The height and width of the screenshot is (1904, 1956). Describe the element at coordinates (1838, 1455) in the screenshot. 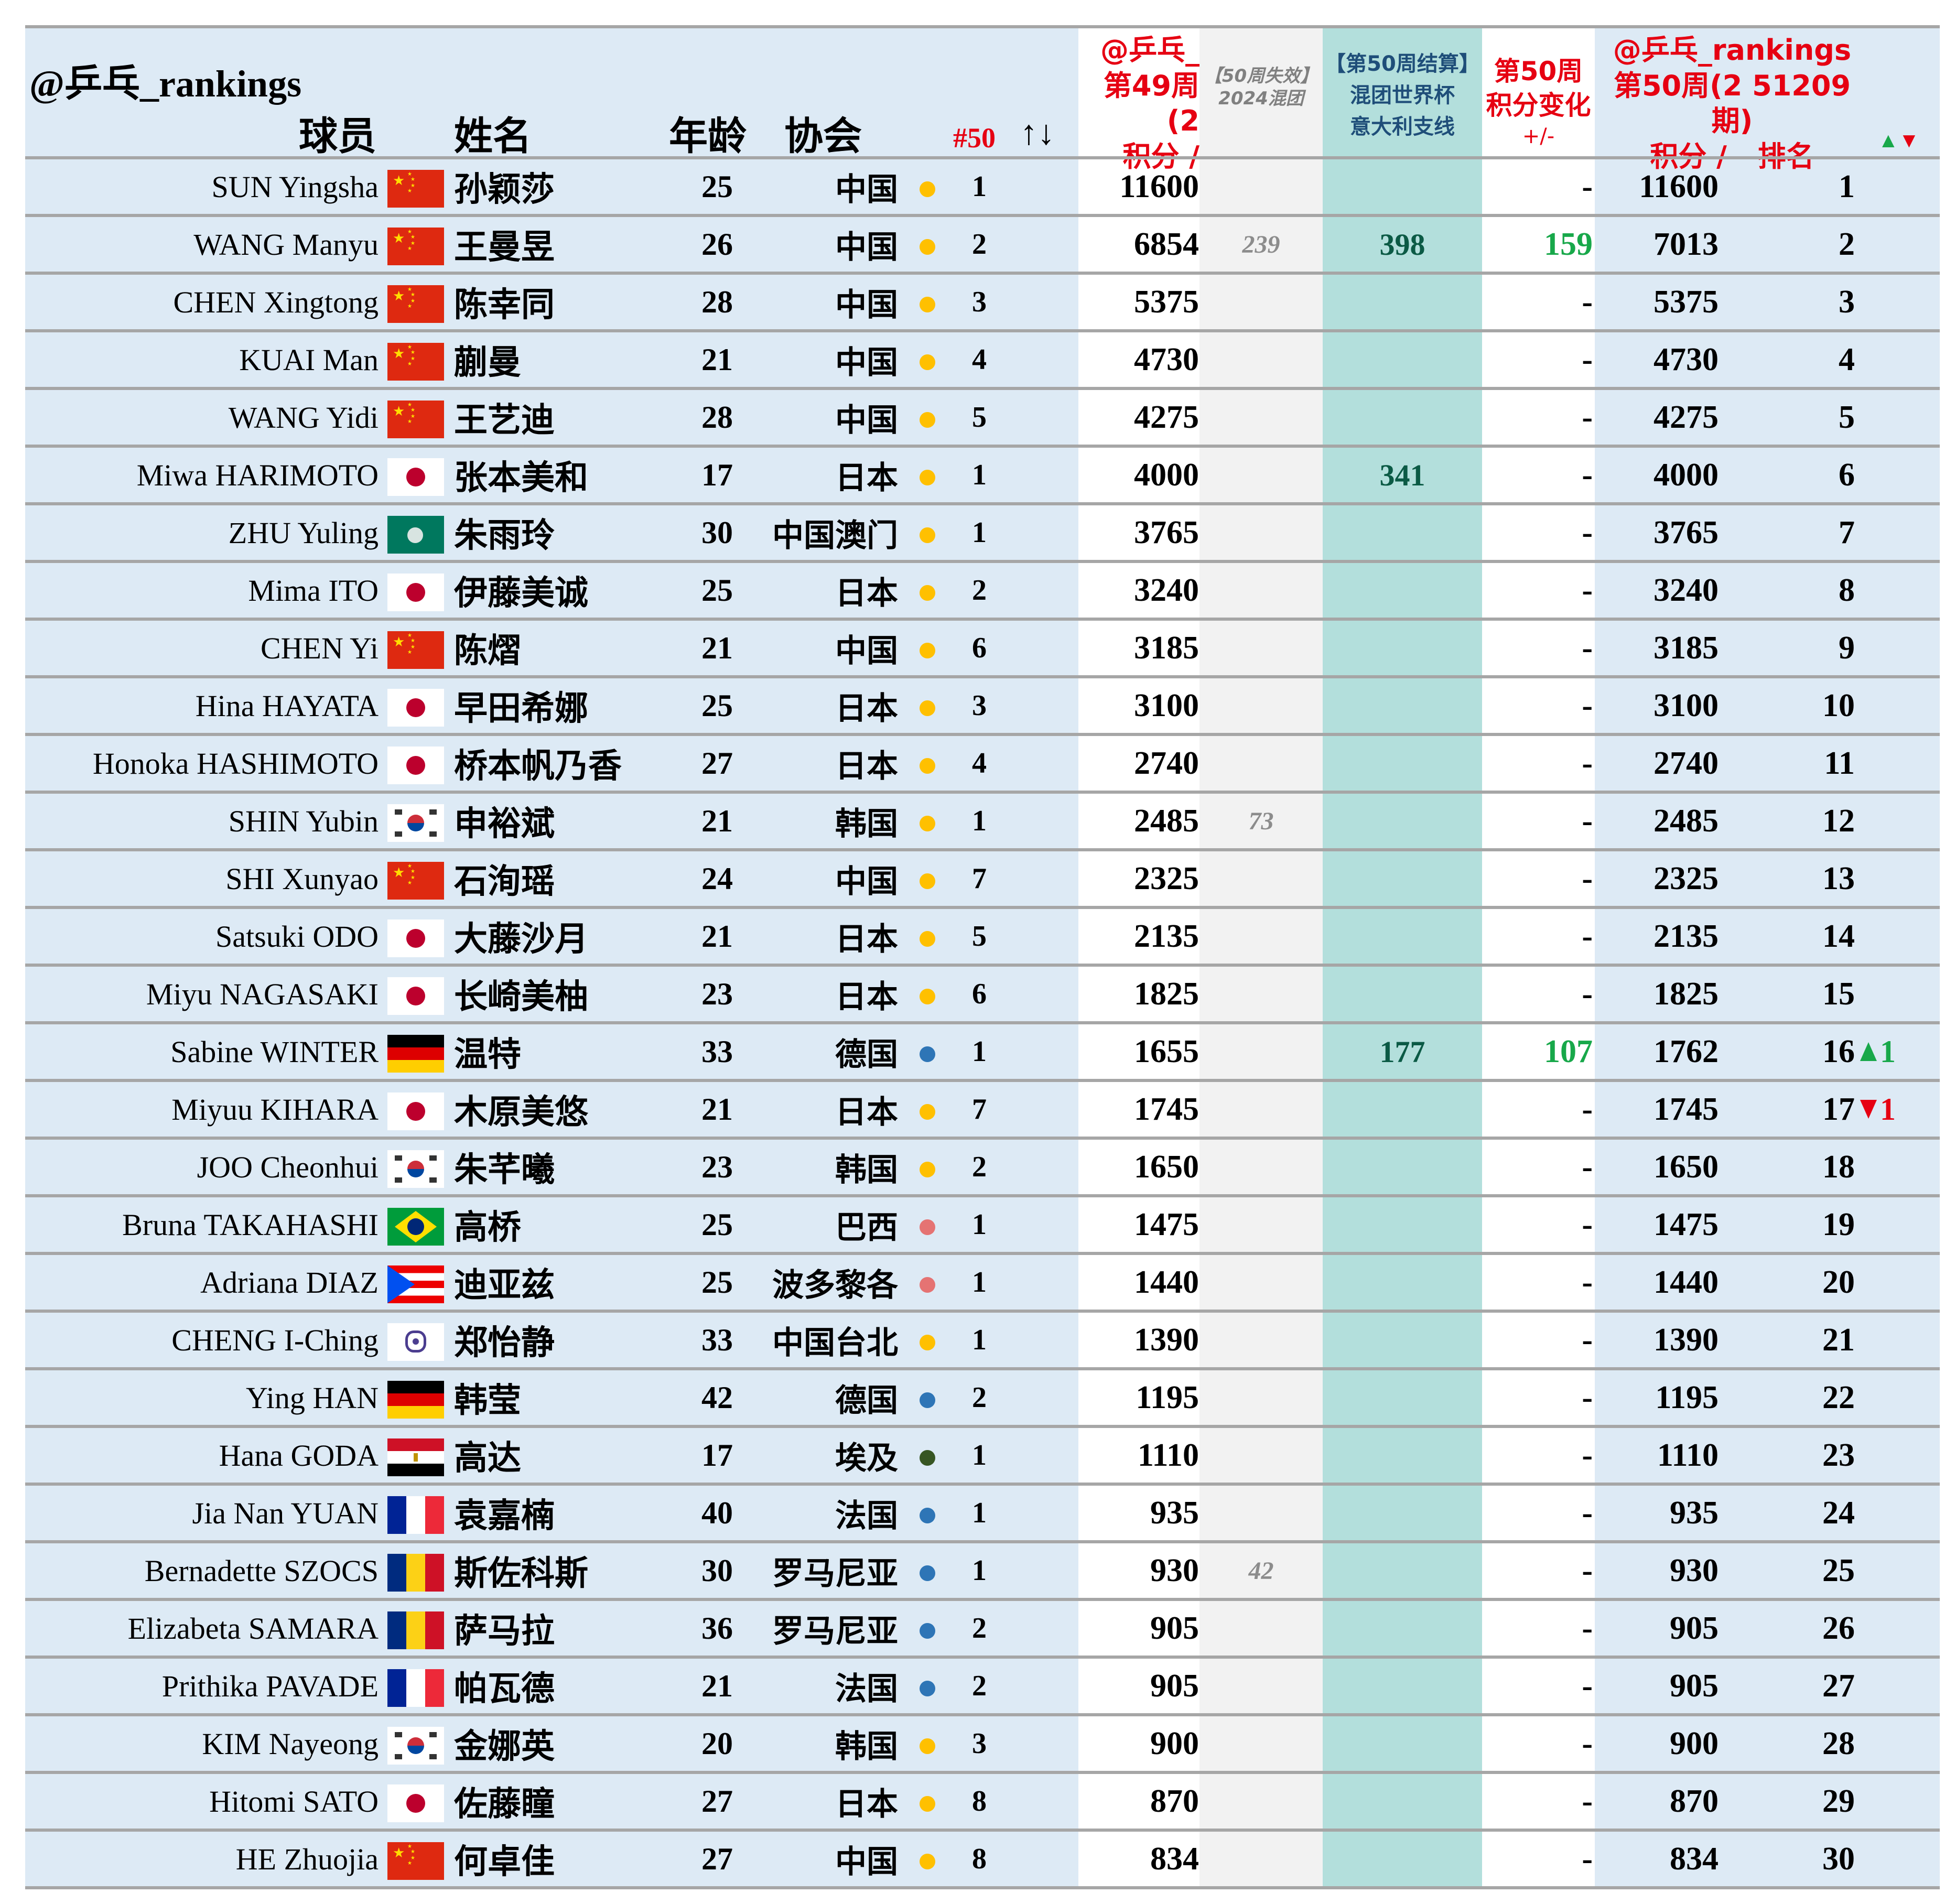

I see `week50-rank: 23` at that location.